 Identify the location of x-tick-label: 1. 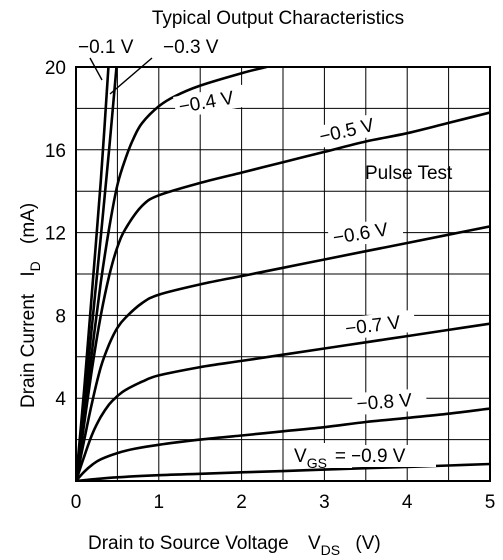
(159, 502).